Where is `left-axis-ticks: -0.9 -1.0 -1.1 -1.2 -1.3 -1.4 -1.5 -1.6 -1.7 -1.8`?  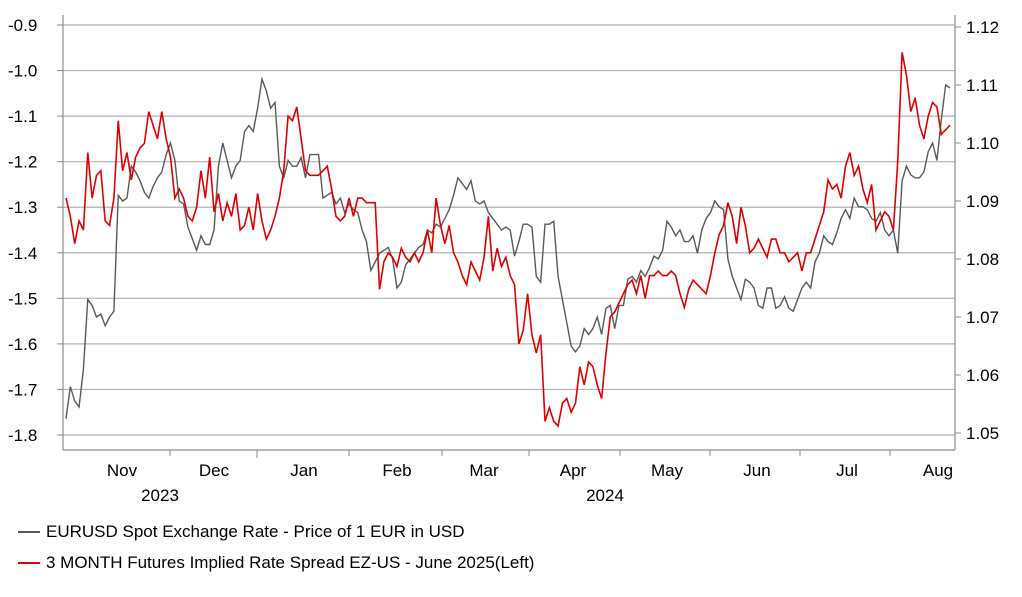 left-axis-ticks: -0.9 -1.0 -1.1 -1.2 -1.3 -1.4 -1.5 -1.6 -1.7 -1.8 is located at coordinates (35, 230).